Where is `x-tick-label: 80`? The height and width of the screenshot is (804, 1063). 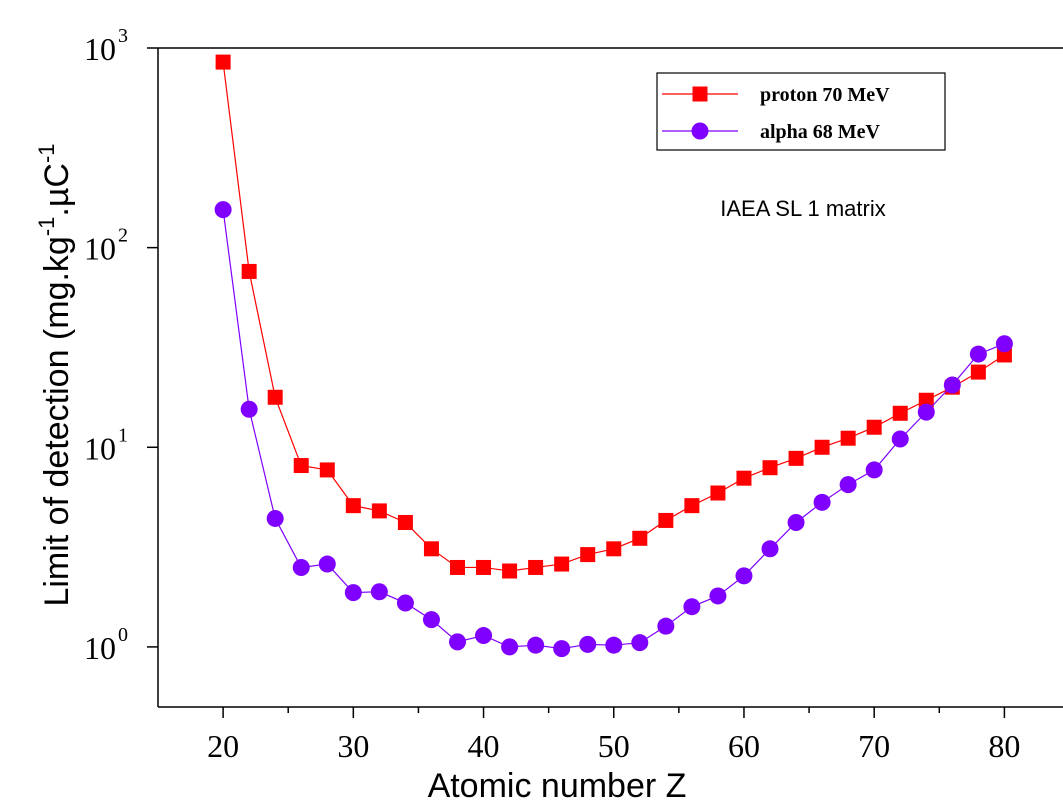
x-tick-label: 80 is located at coordinates (1004, 746).